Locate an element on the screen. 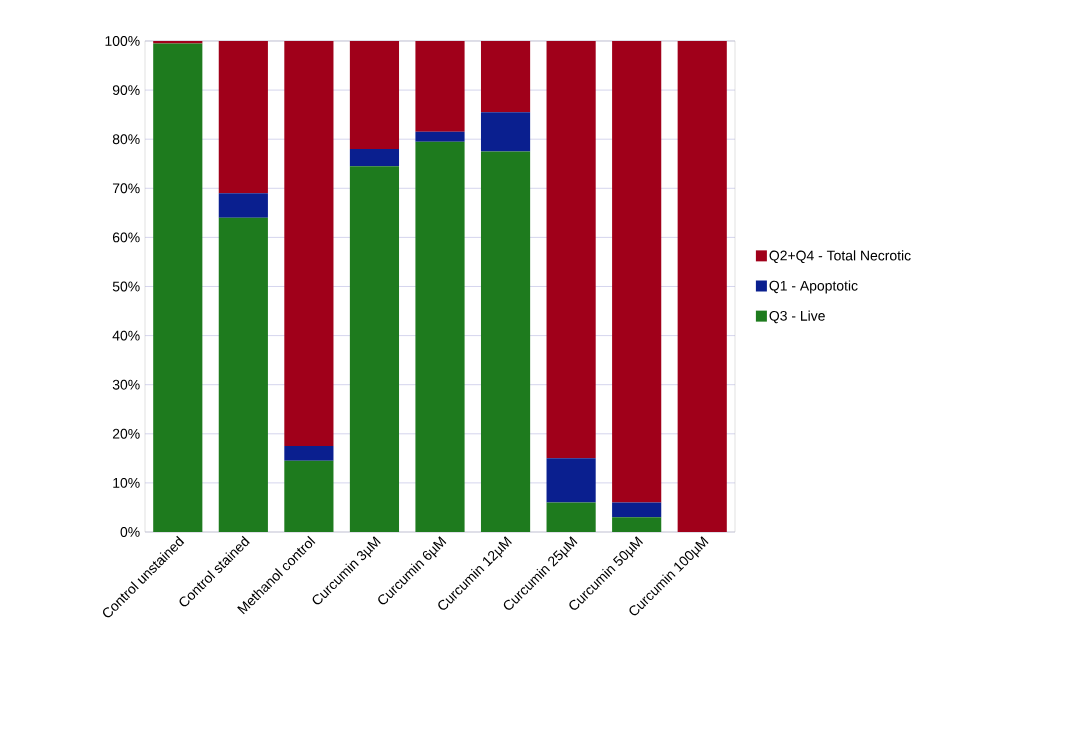 The image size is (1077, 752). legend-label: Q3 - Live is located at coordinates (797, 317).